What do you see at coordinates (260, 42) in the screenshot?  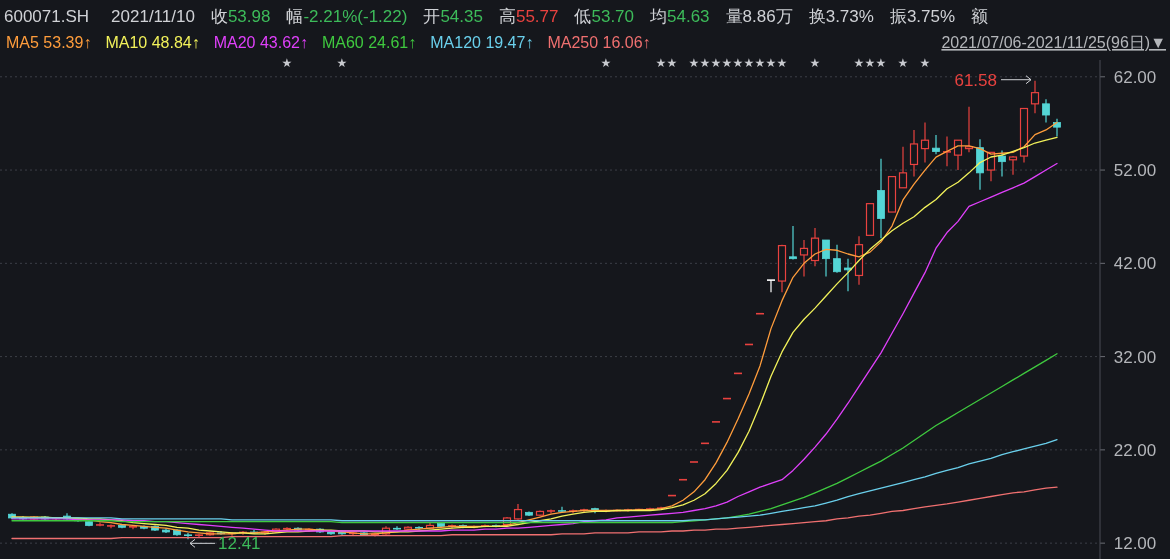 I see `text: MA20 43.62↑` at bounding box center [260, 42].